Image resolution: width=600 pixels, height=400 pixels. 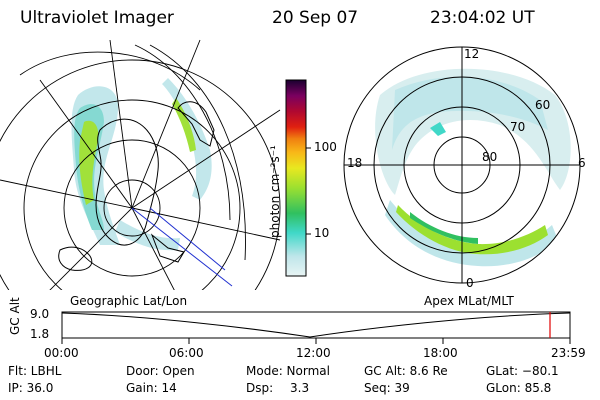 What do you see at coordinates (490, 157) in the screenshot?
I see `lat-label-80: 80` at bounding box center [490, 157].